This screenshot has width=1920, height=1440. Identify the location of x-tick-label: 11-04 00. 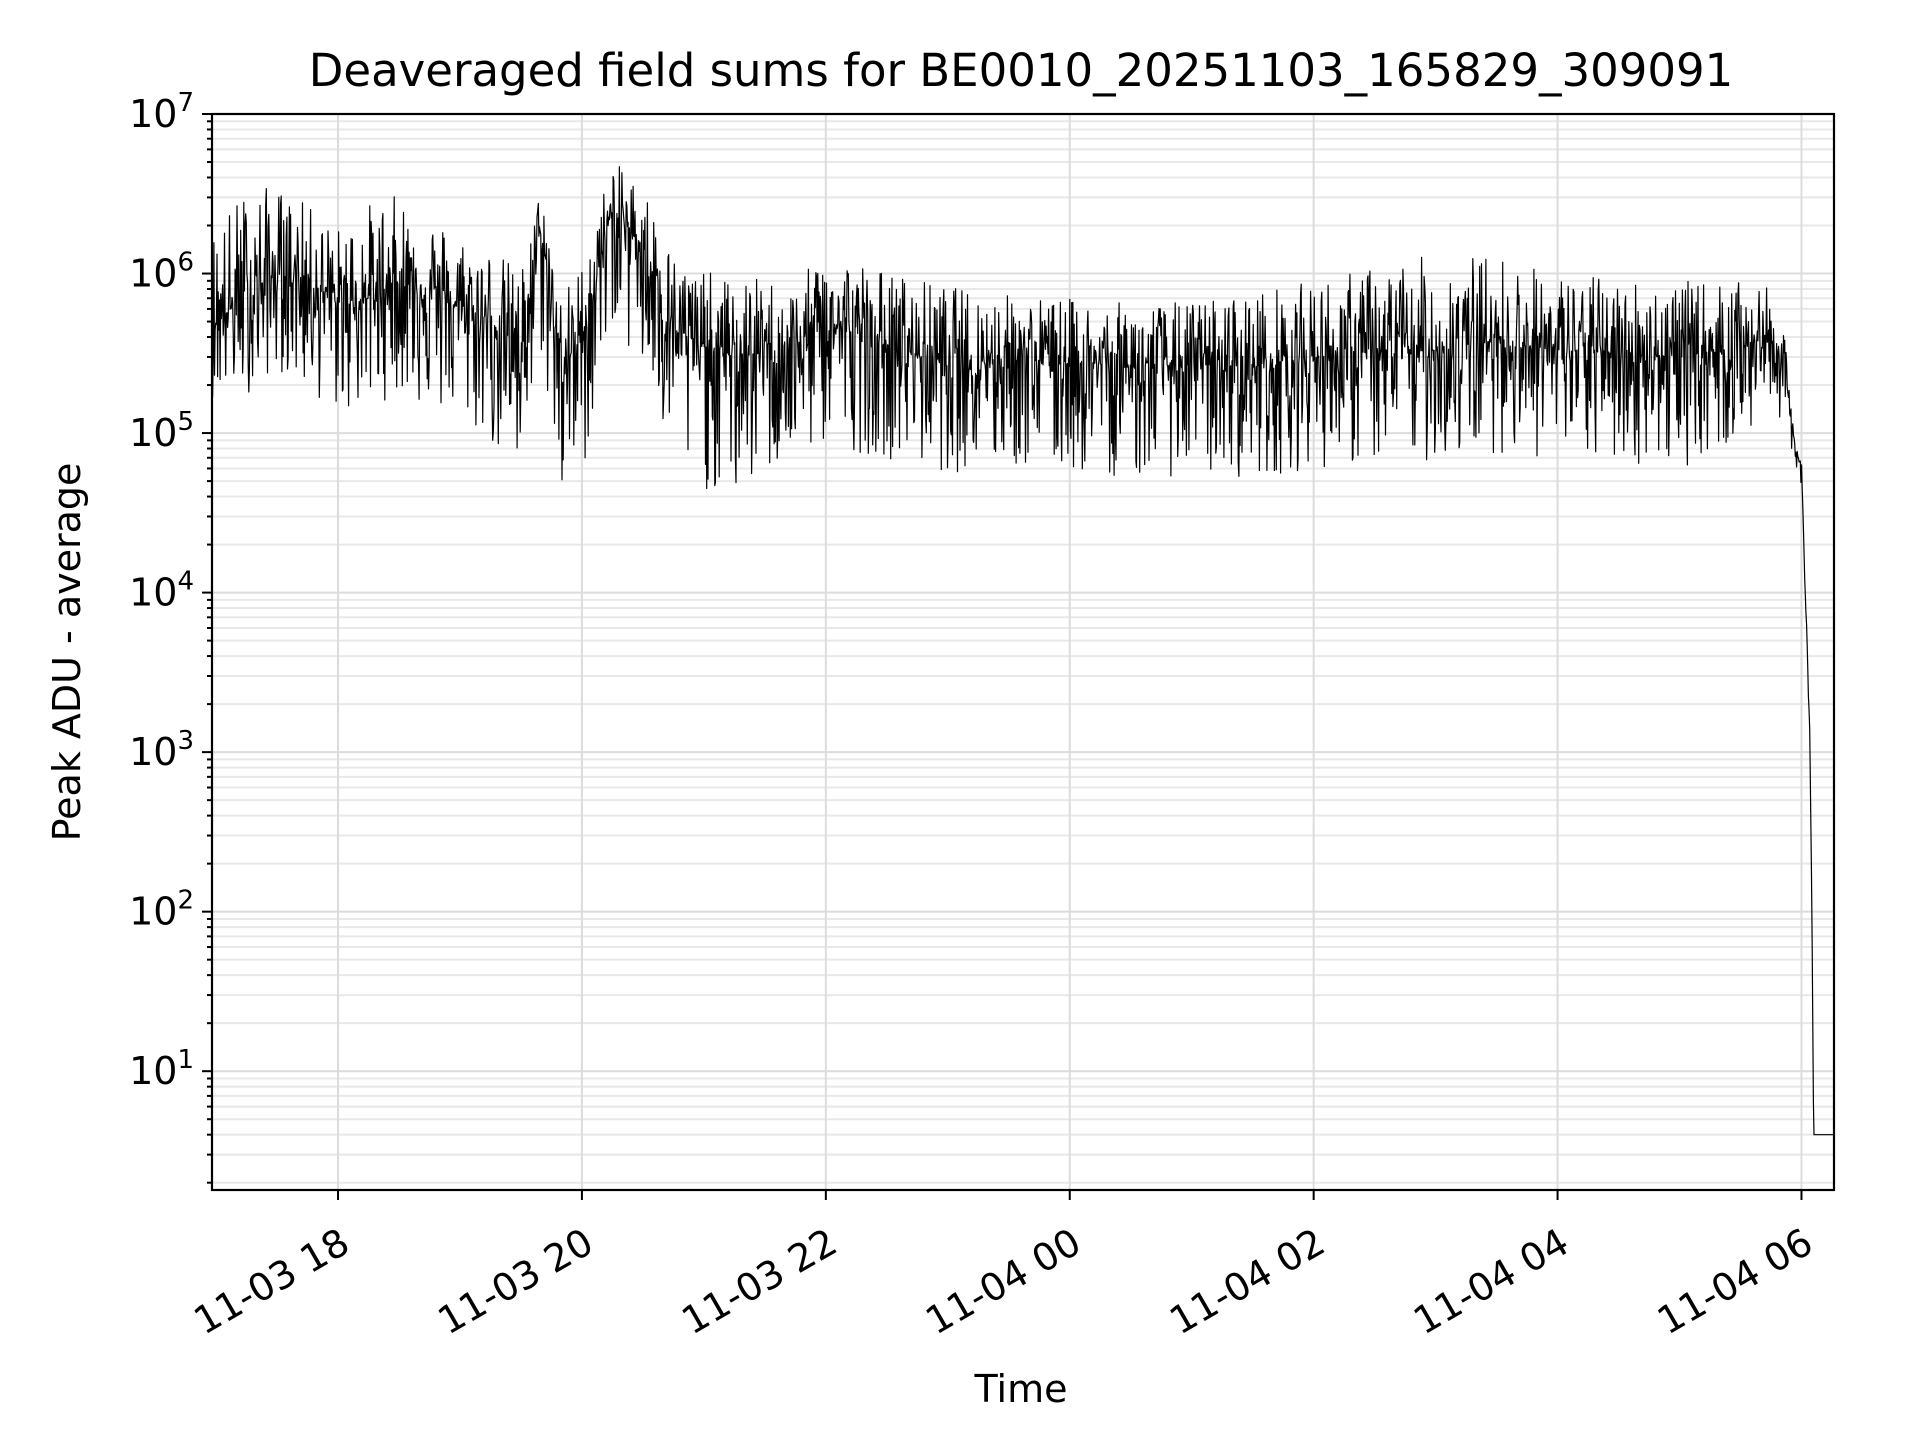
(1003, 1282).